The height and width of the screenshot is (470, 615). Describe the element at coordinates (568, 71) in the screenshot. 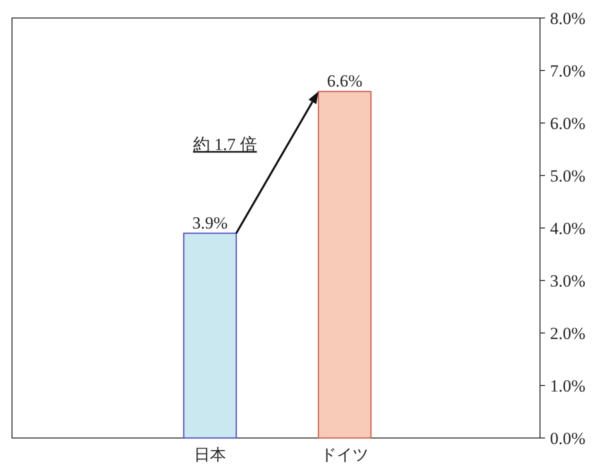

I see `y-tick-label: 7.0%` at that location.